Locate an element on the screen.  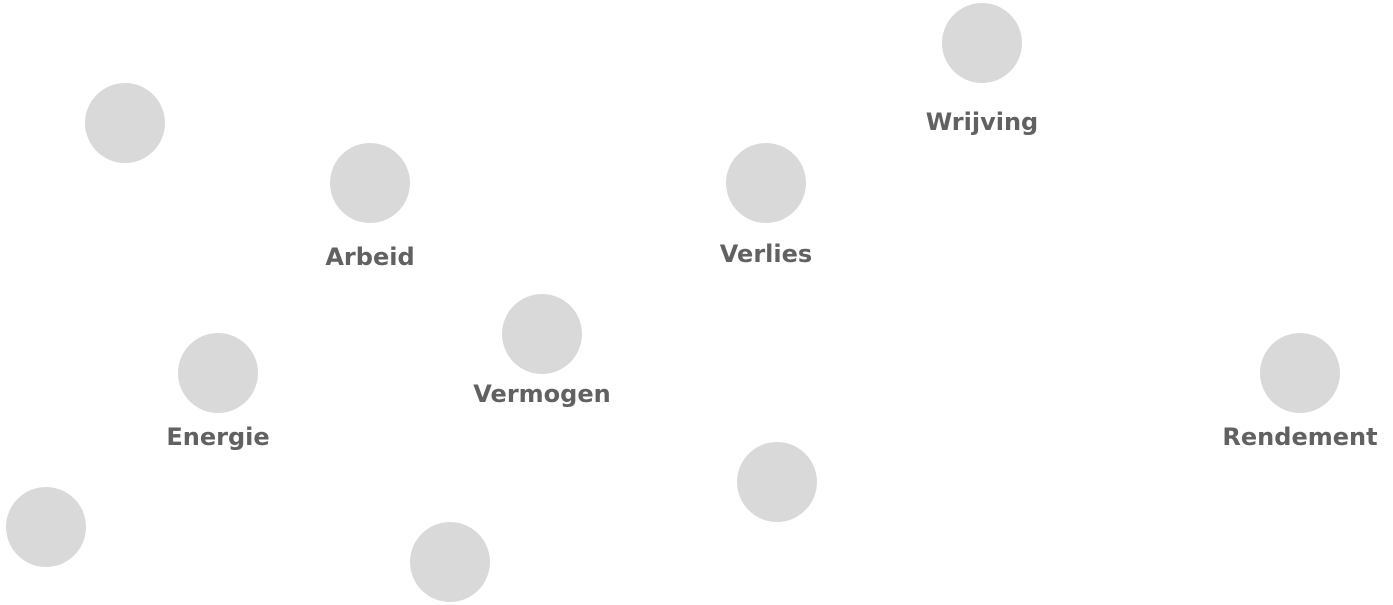
node-label: Verlies is located at coordinates (766, 254).